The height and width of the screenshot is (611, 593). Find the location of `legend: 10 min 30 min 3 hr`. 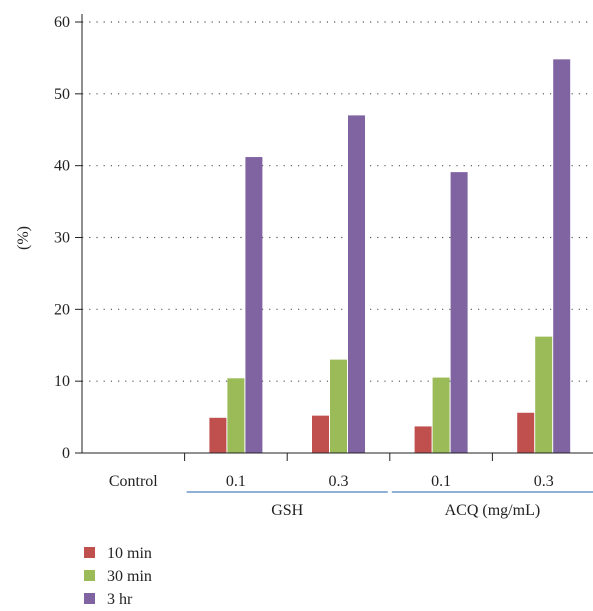

legend: 10 min 30 min 3 hr is located at coordinates (118, 576).